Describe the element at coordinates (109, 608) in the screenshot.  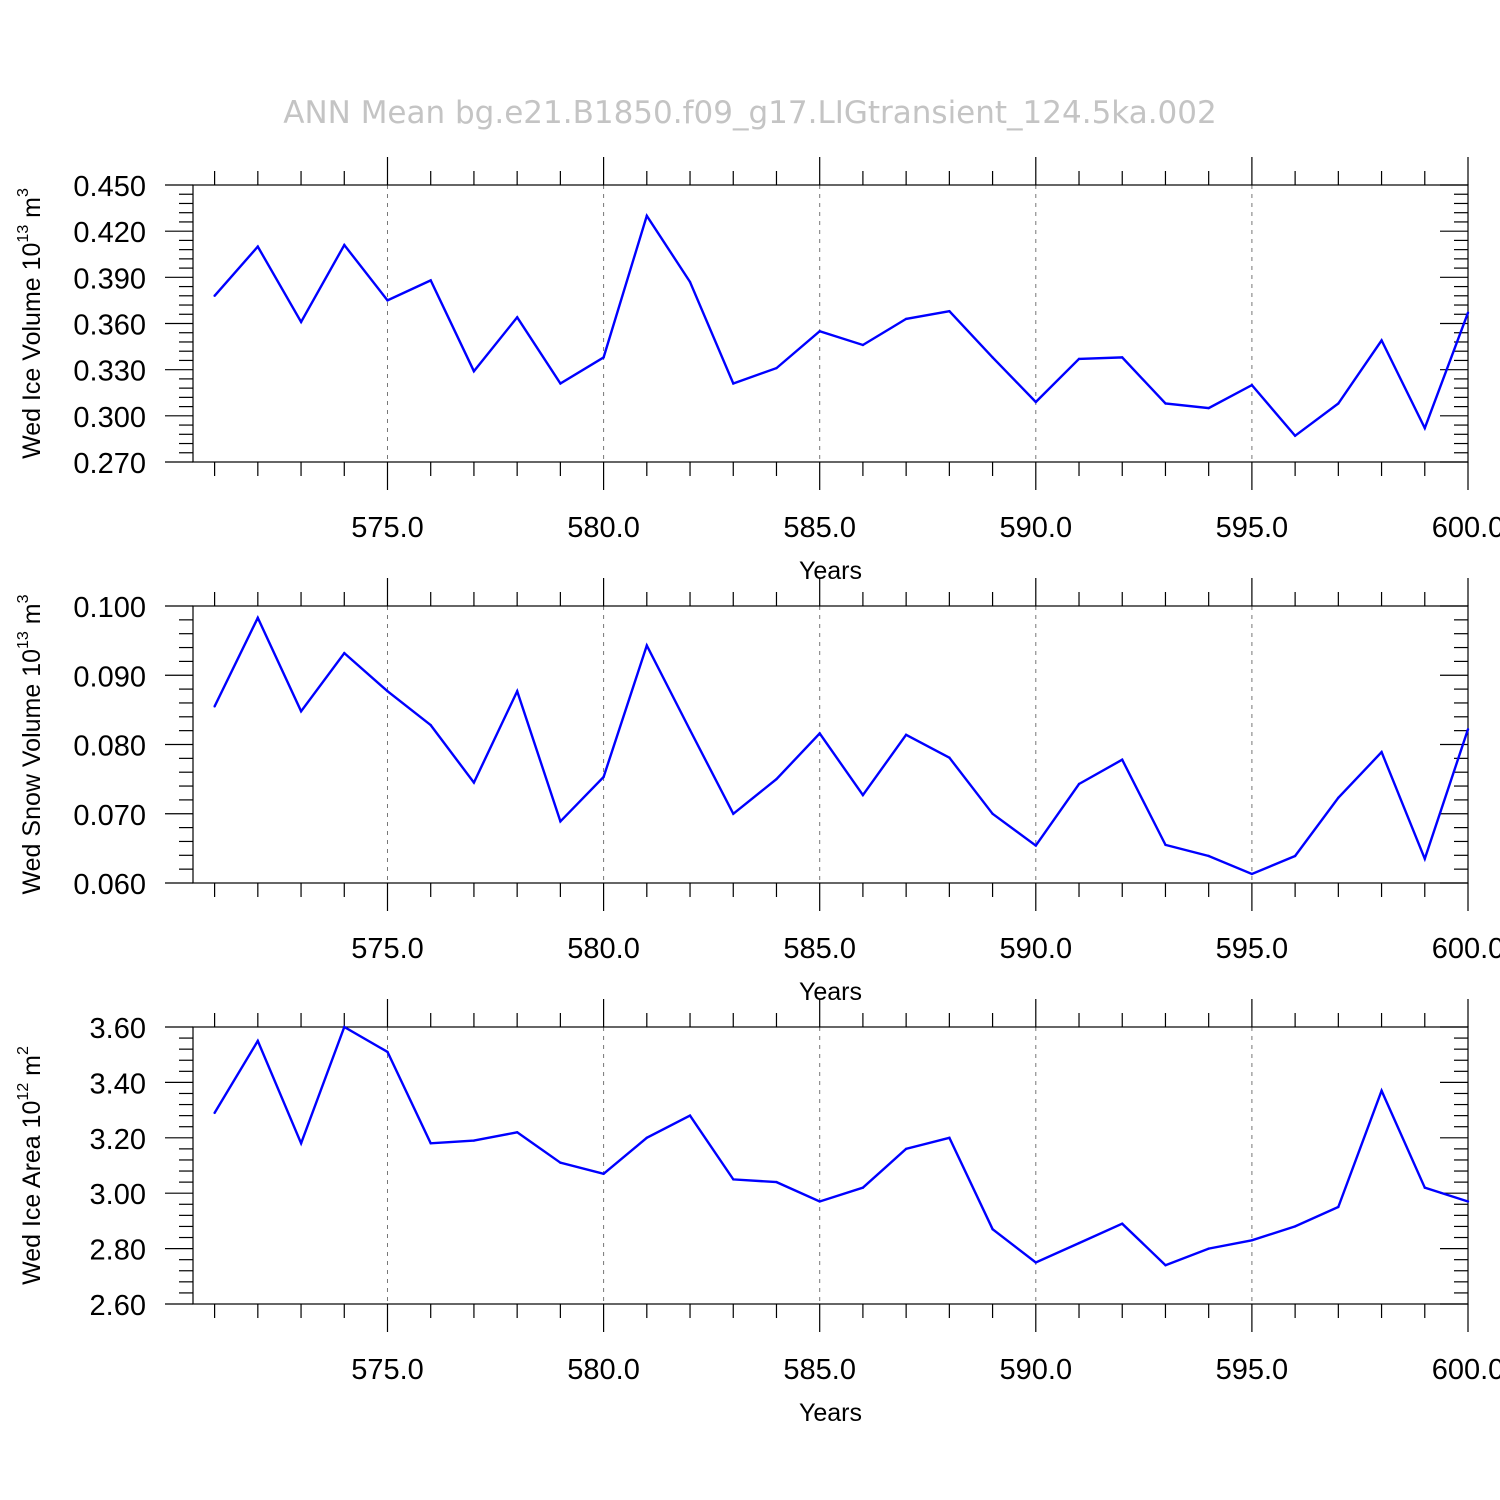
I see `y-tick-label: 0.100` at that location.